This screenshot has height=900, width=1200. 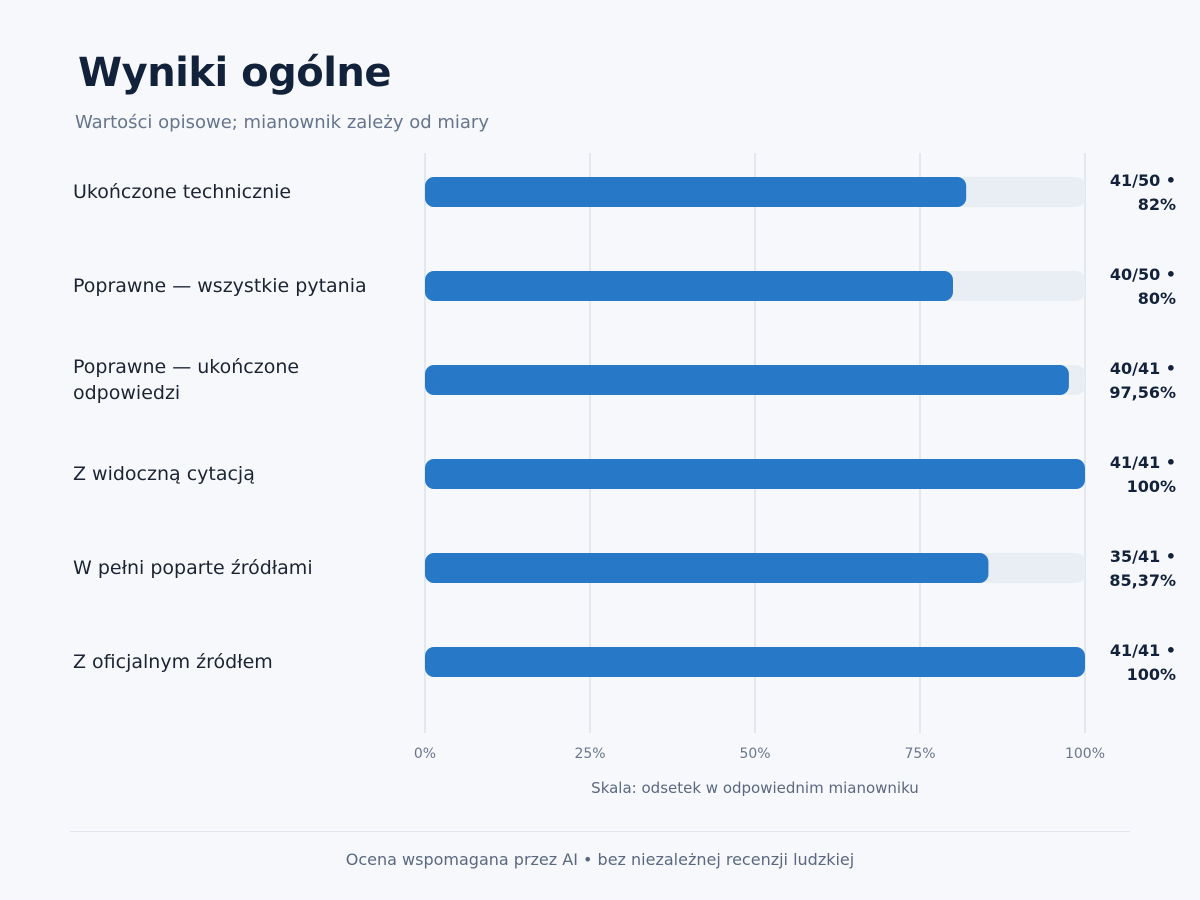 What do you see at coordinates (589, 754) in the screenshot?
I see `x-tick-label: 25%` at bounding box center [589, 754].